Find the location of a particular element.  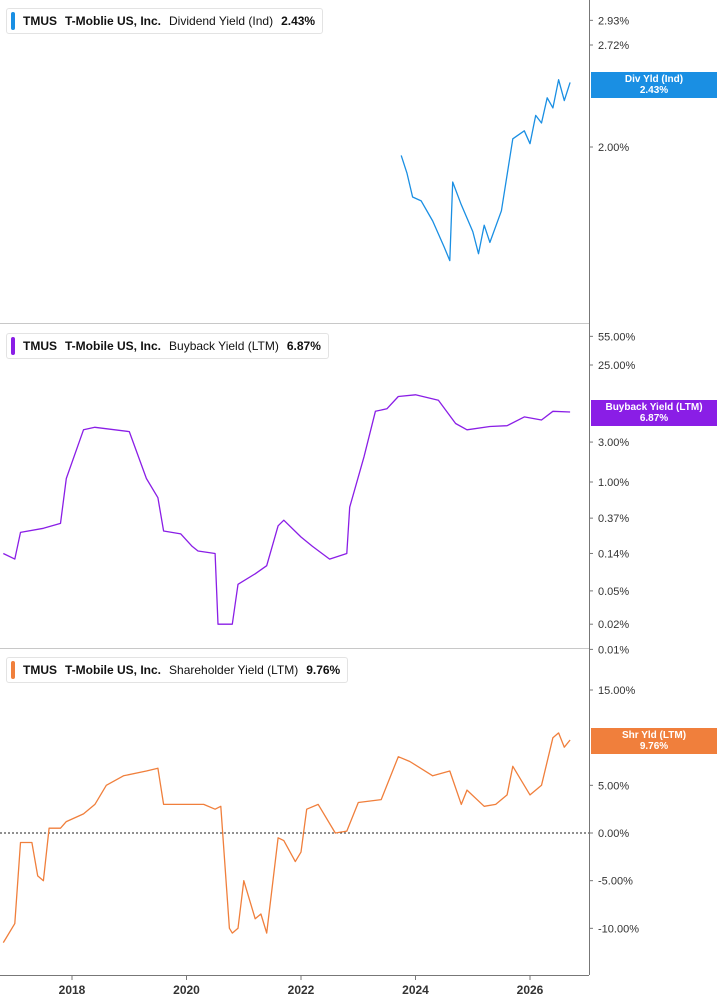

x-tick-label: 2018 is located at coordinates (72, 990).